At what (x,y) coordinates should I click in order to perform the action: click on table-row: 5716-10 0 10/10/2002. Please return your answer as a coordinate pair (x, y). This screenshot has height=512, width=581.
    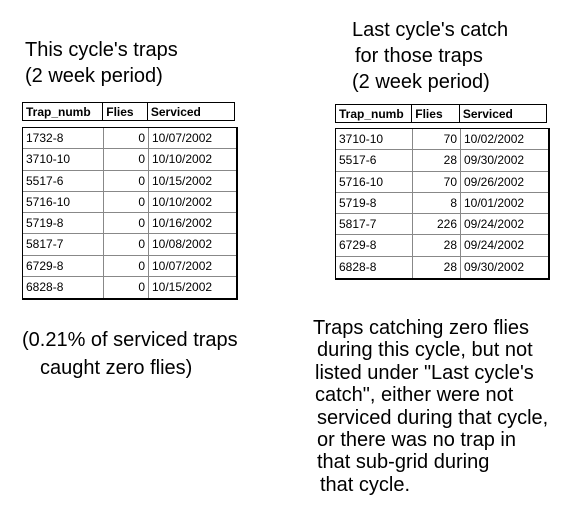
    Looking at the image, I should click on (129, 202).